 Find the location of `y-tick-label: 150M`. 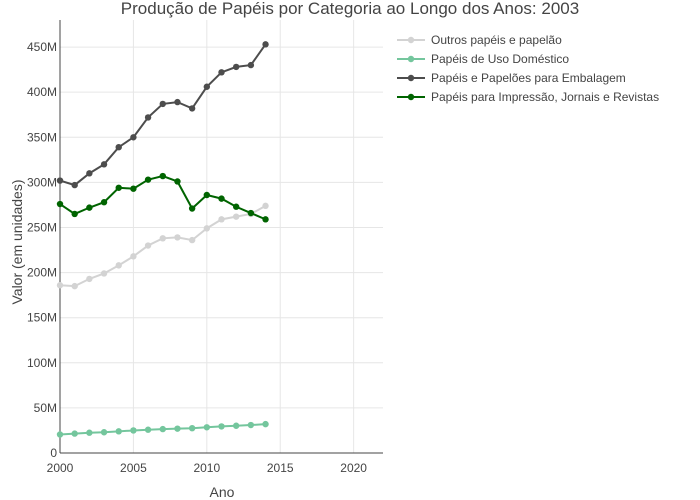

y-tick-label: 150M is located at coordinates (42, 318).